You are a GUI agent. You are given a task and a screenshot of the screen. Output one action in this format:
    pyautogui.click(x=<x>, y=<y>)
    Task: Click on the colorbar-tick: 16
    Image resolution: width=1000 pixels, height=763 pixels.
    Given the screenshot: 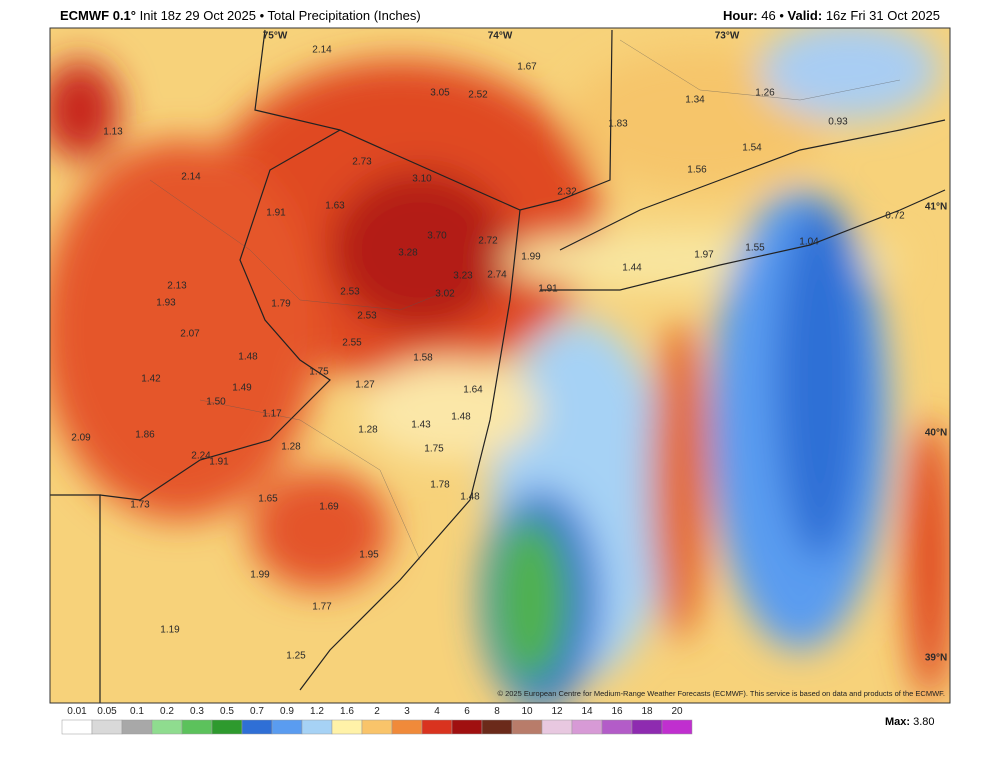 What is the action you would take?
    pyautogui.click(x=617, y=711)
    